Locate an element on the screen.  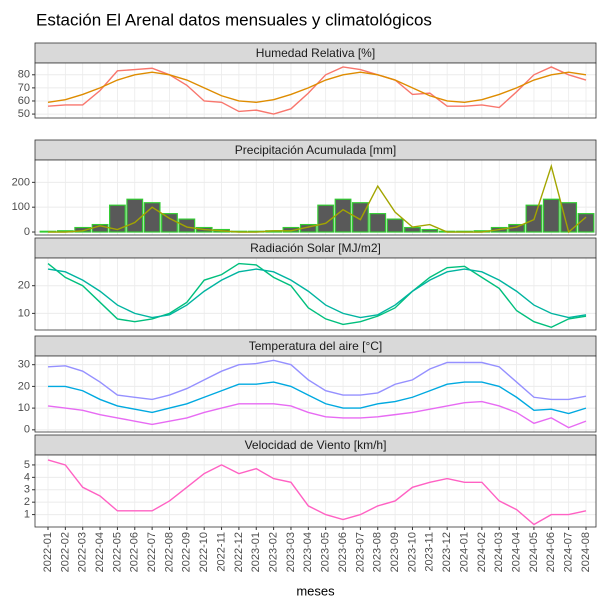
x-tick-label: 2023-02 is located at coordinates (274, 552).